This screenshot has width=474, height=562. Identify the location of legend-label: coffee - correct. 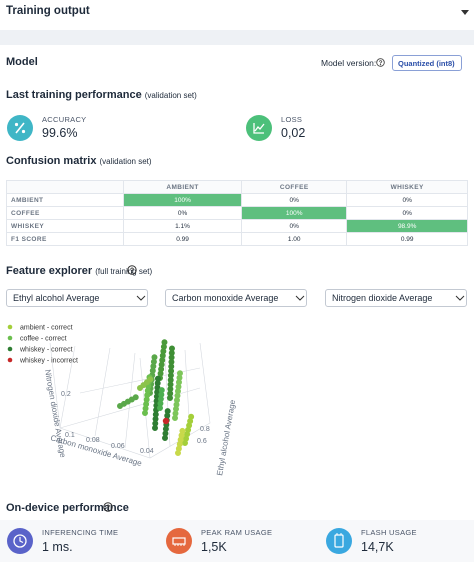
(43, 339).